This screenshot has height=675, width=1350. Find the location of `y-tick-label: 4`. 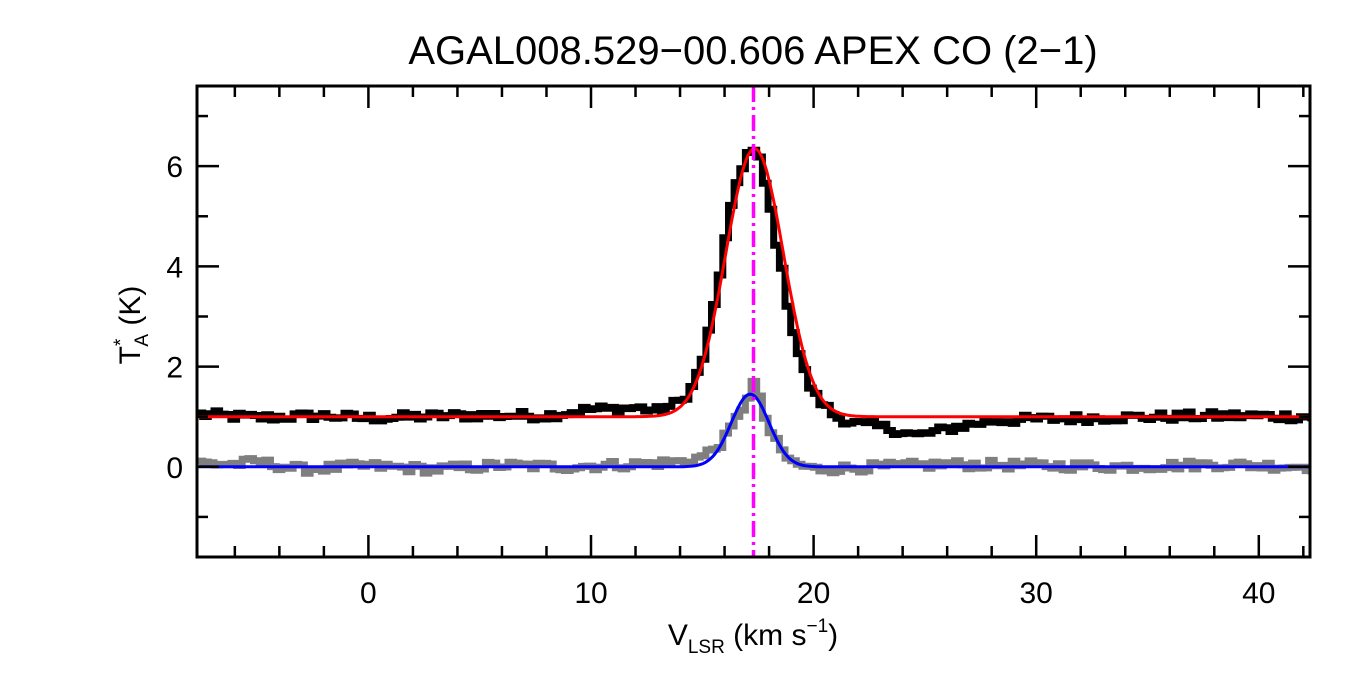

y-tick-label: 4 is located at coordinates (174, 267).